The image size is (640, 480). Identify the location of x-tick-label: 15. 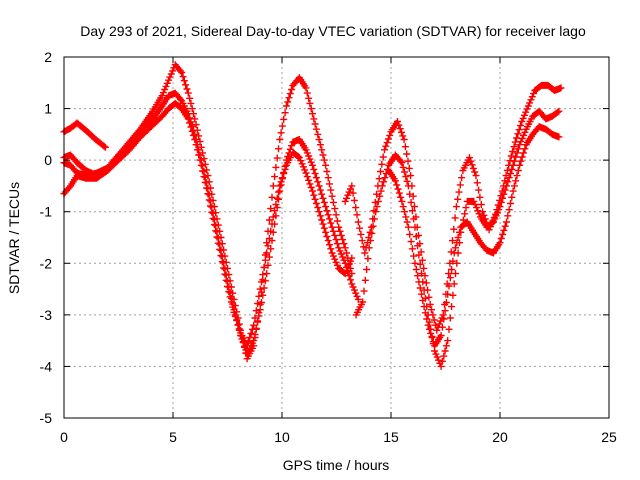
(391, 437).